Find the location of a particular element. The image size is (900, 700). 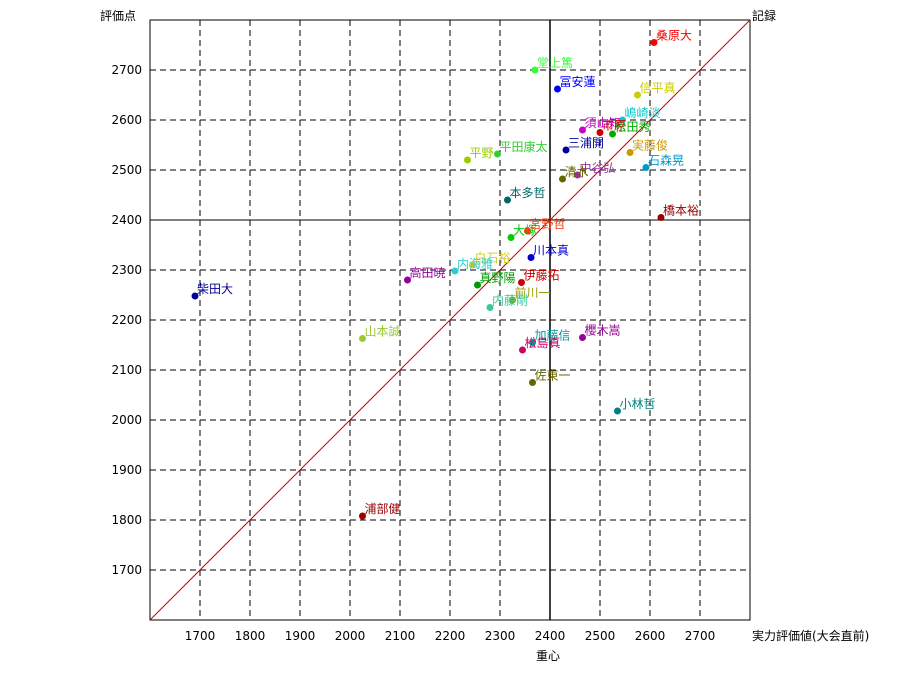

point-label: 三浦開 is located at coordinates (586, 143).